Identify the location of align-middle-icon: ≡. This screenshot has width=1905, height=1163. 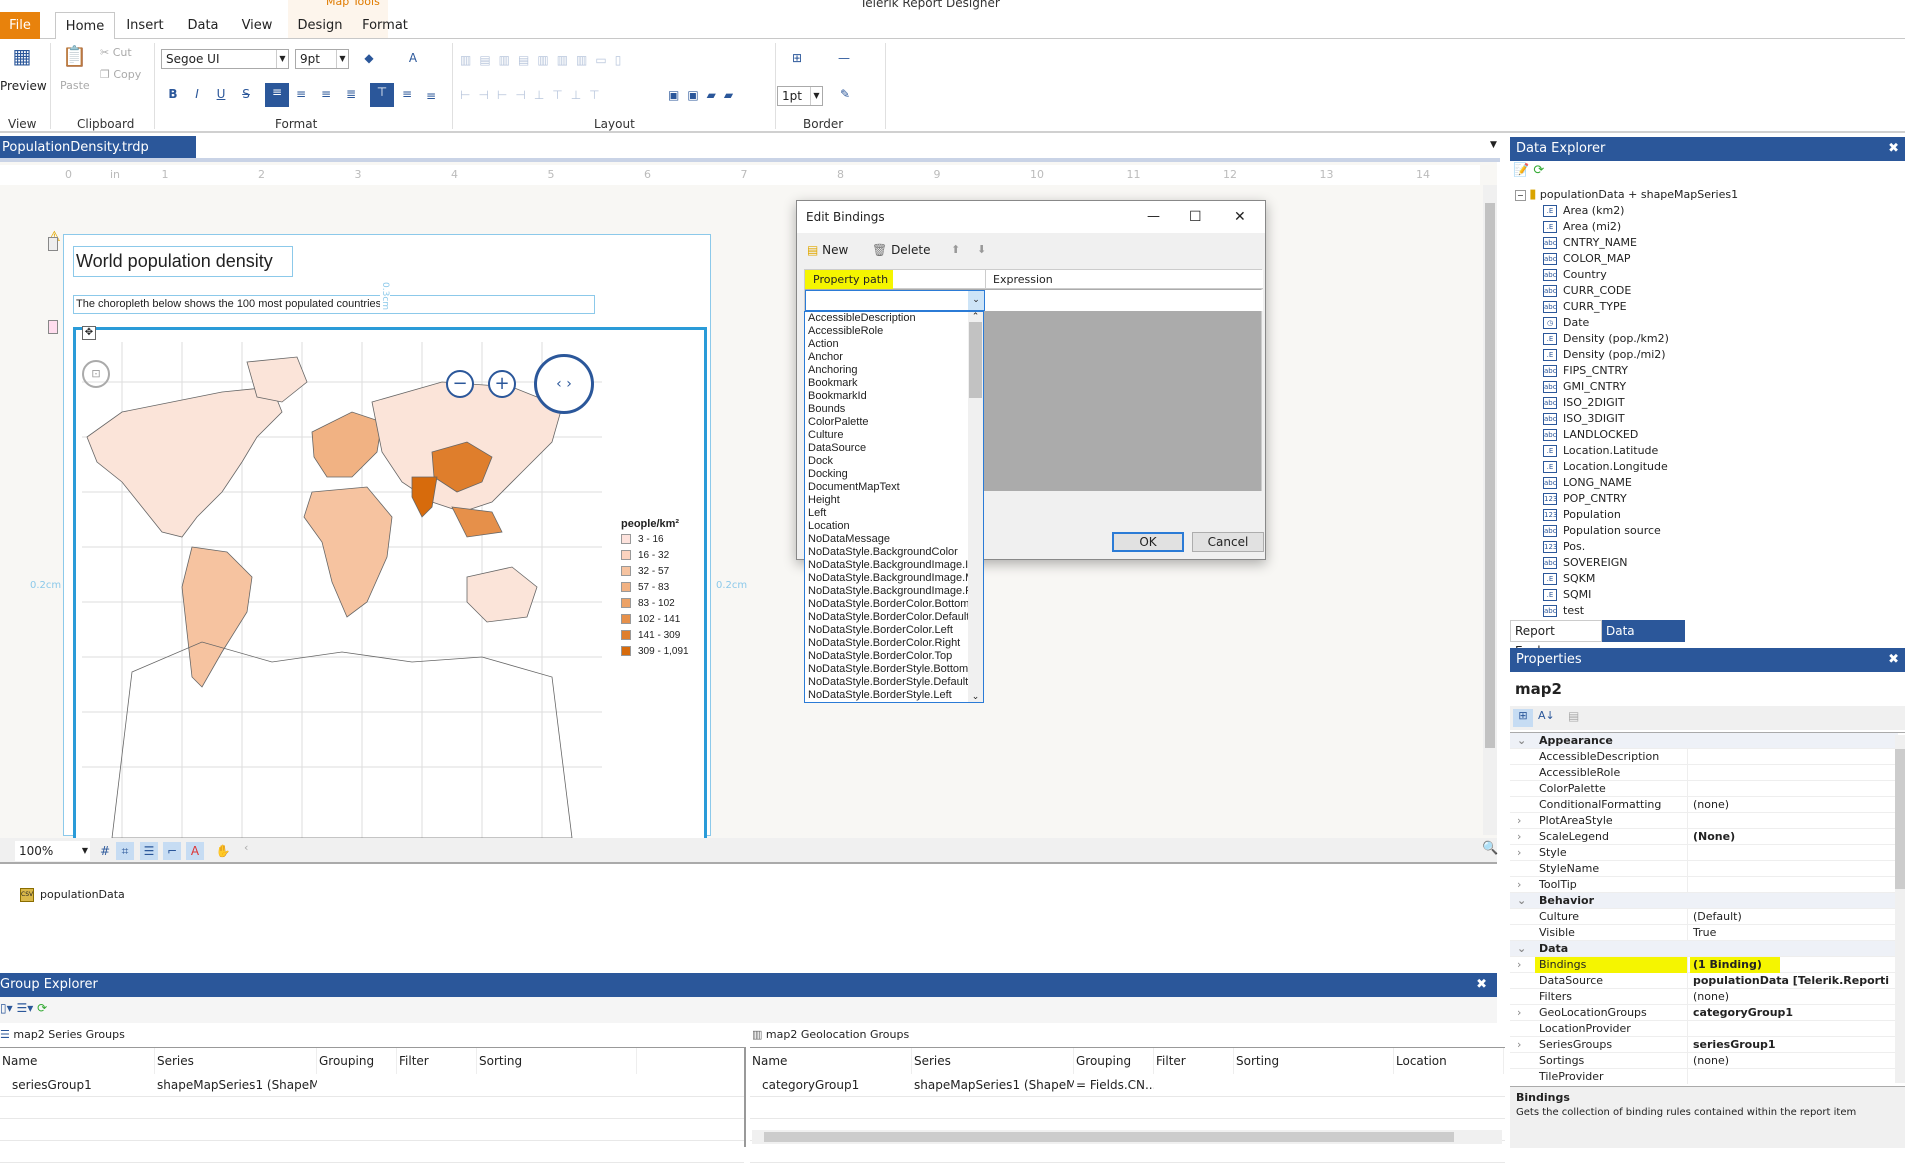
(407, 94).